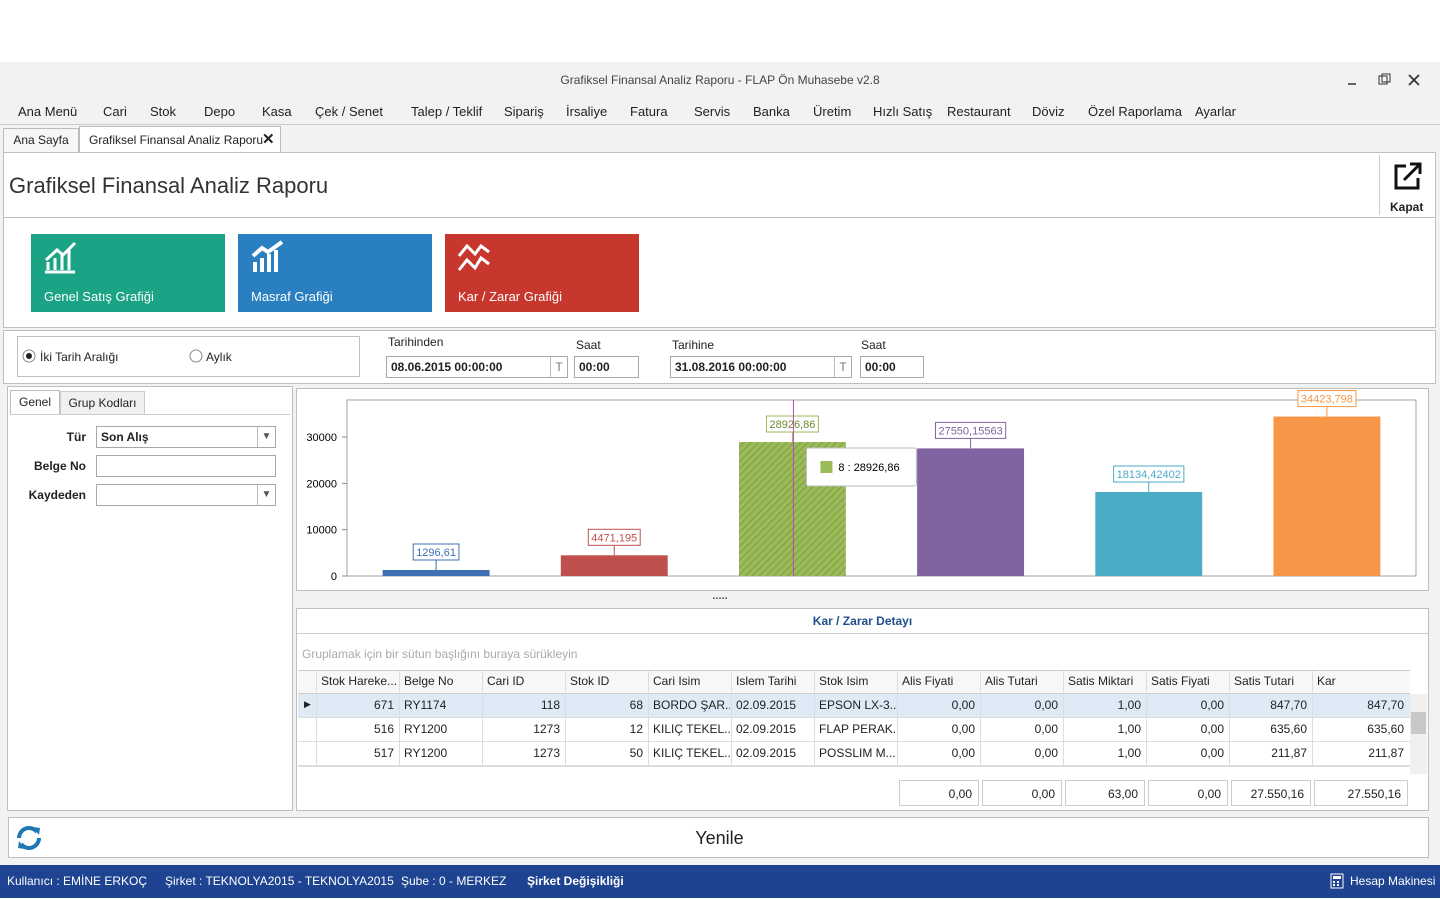  Describe the element at coordinates (712, 111) in the screenshot. I see `menu-item: Servis` at that location.